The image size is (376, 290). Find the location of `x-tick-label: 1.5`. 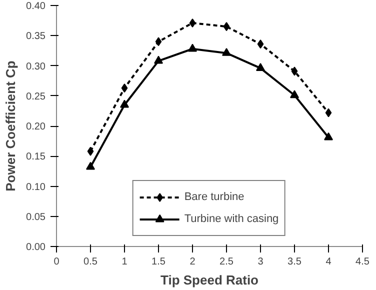

x-tick-label: 1.5 is located at coordinates (159, 262).